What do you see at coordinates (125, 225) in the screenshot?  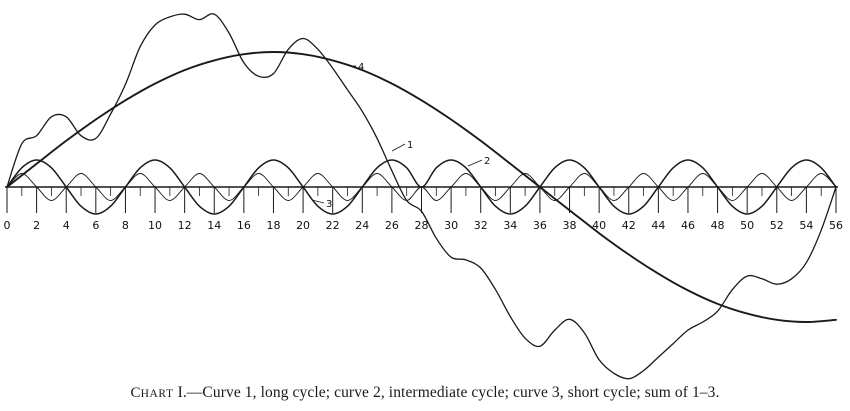 I see `x-tick-label-8: 8` at bounding box center [125, 225].